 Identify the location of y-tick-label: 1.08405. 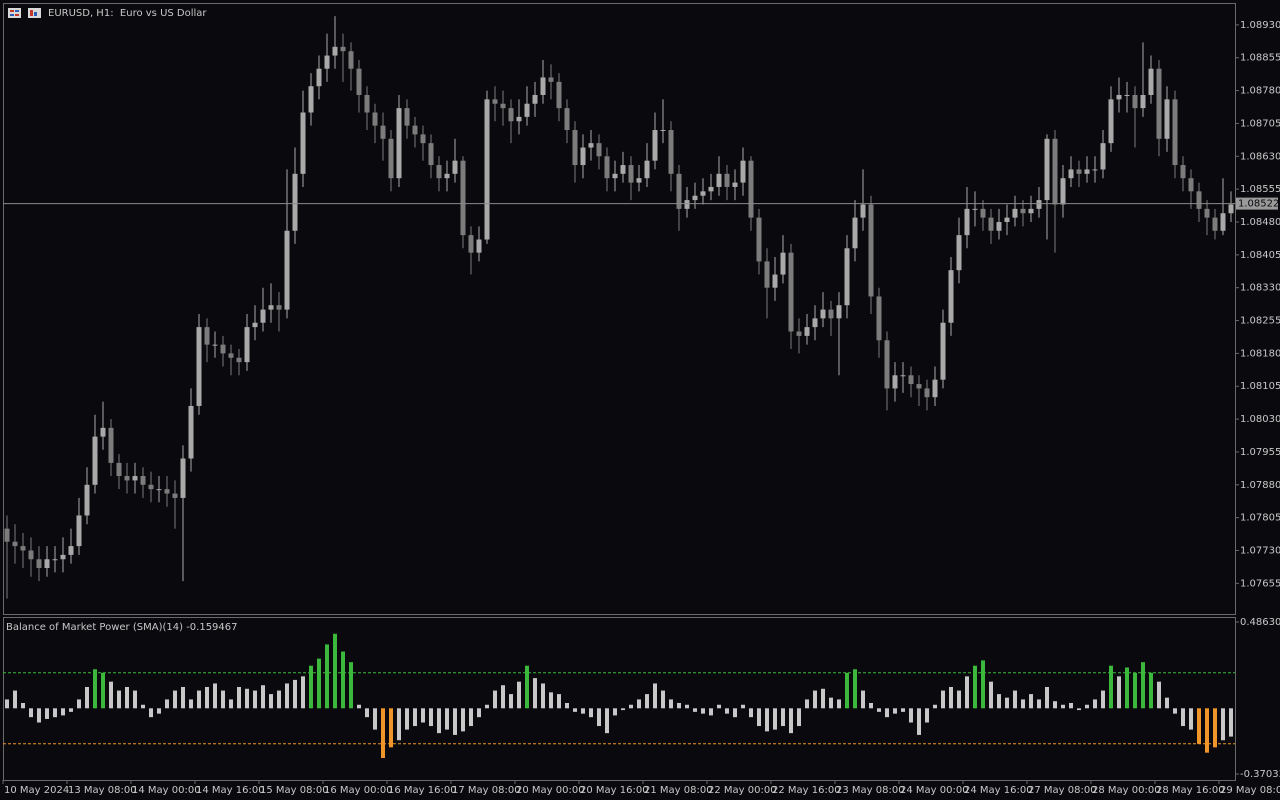
(1260, 255).